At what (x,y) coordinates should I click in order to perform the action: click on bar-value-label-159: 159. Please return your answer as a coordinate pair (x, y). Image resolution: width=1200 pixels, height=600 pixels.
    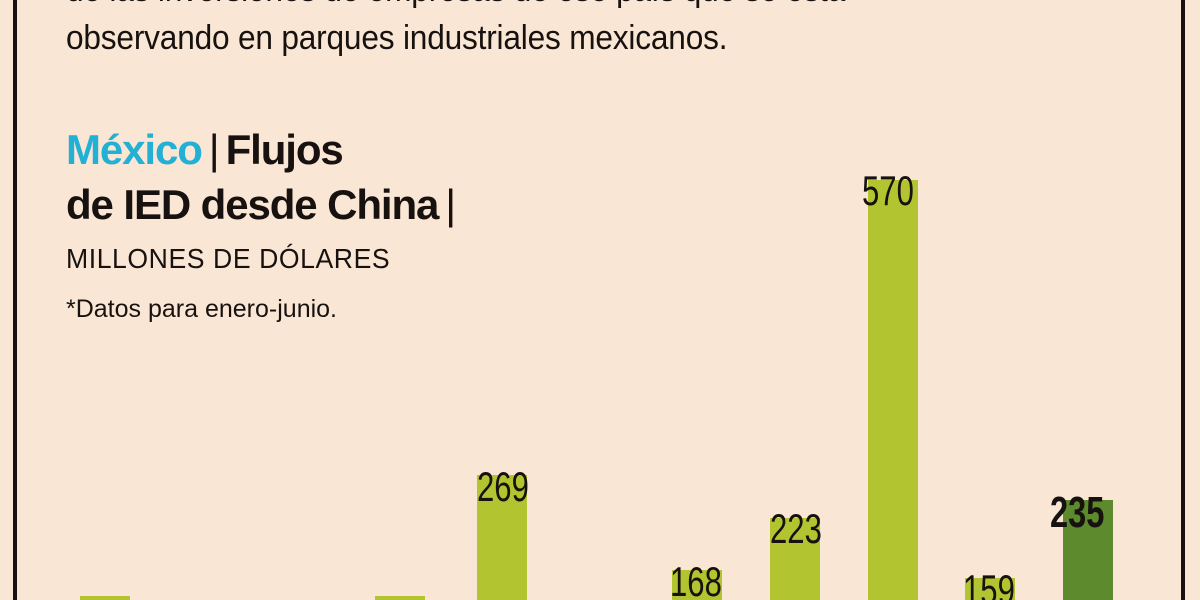
    Looking at the image, I should click on (989, 583).